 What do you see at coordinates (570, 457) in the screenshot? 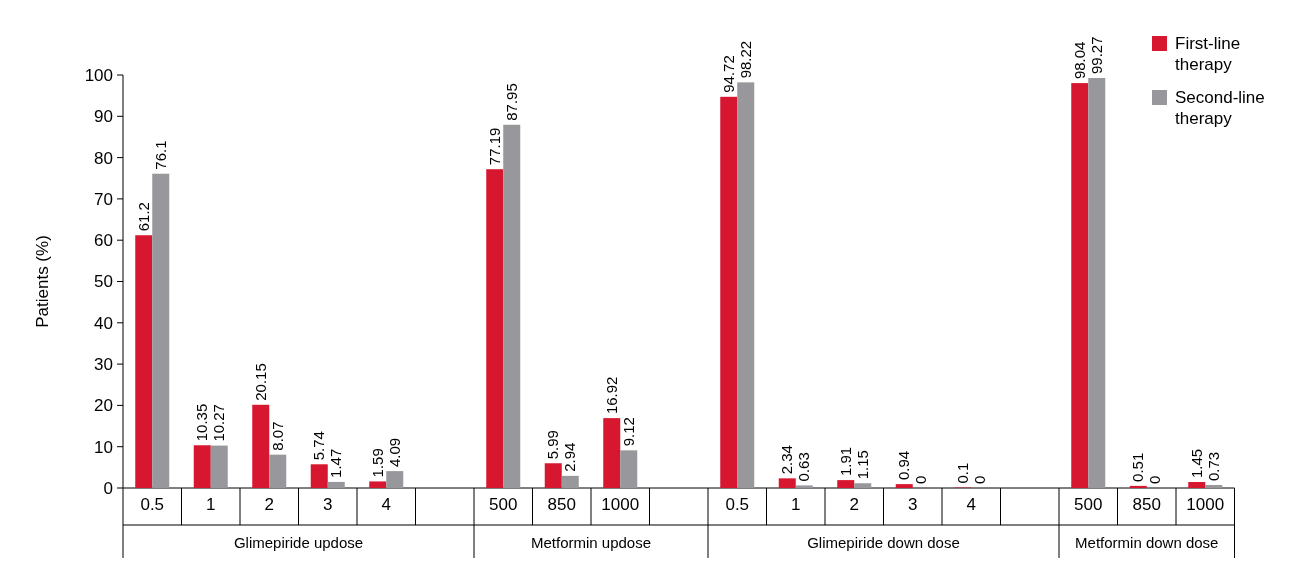
I see `data-label: 2.94` at bounding box center [570, 457].